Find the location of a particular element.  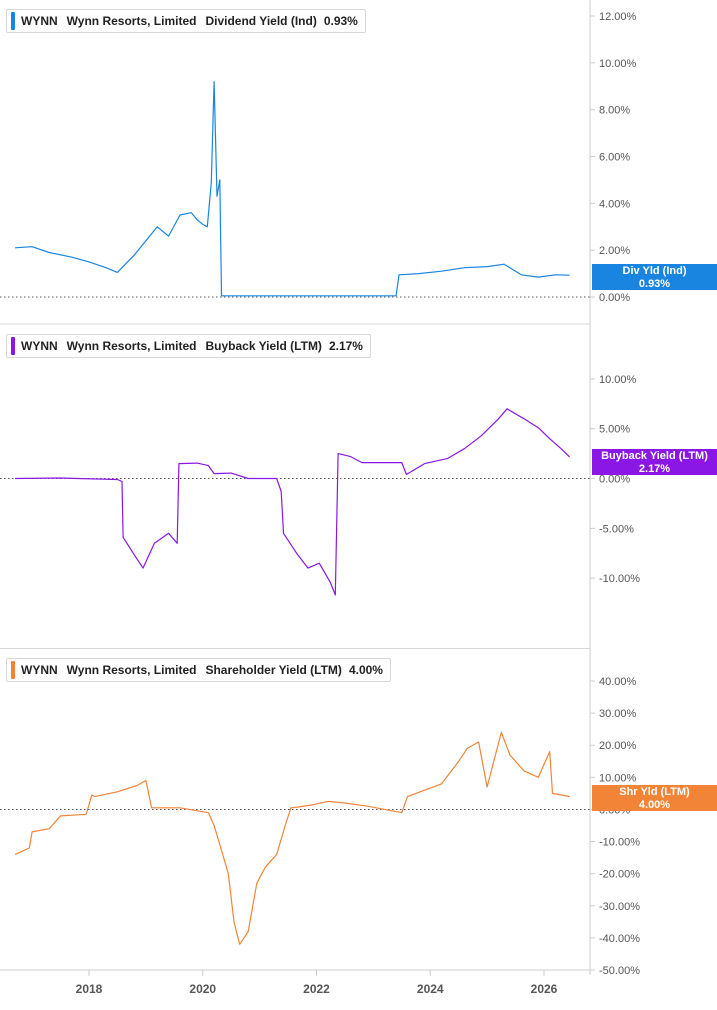

last-value-tag-buyback: Buyback Yield (LTM) 2.17% is located at coordinates (654, 462).